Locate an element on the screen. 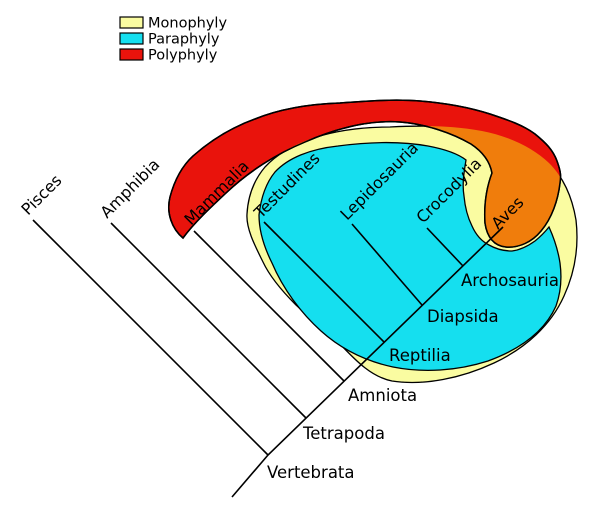 The height and width of the screenshot is (512, 601). branch-mammalia is located at coordinates (269, 306).